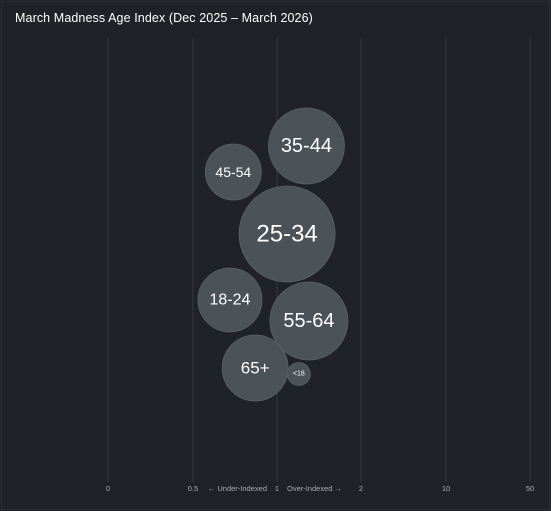 The width and height of the screenshot is (551, 511). I want to click on x-tick-label: 0, so click(108, 488).